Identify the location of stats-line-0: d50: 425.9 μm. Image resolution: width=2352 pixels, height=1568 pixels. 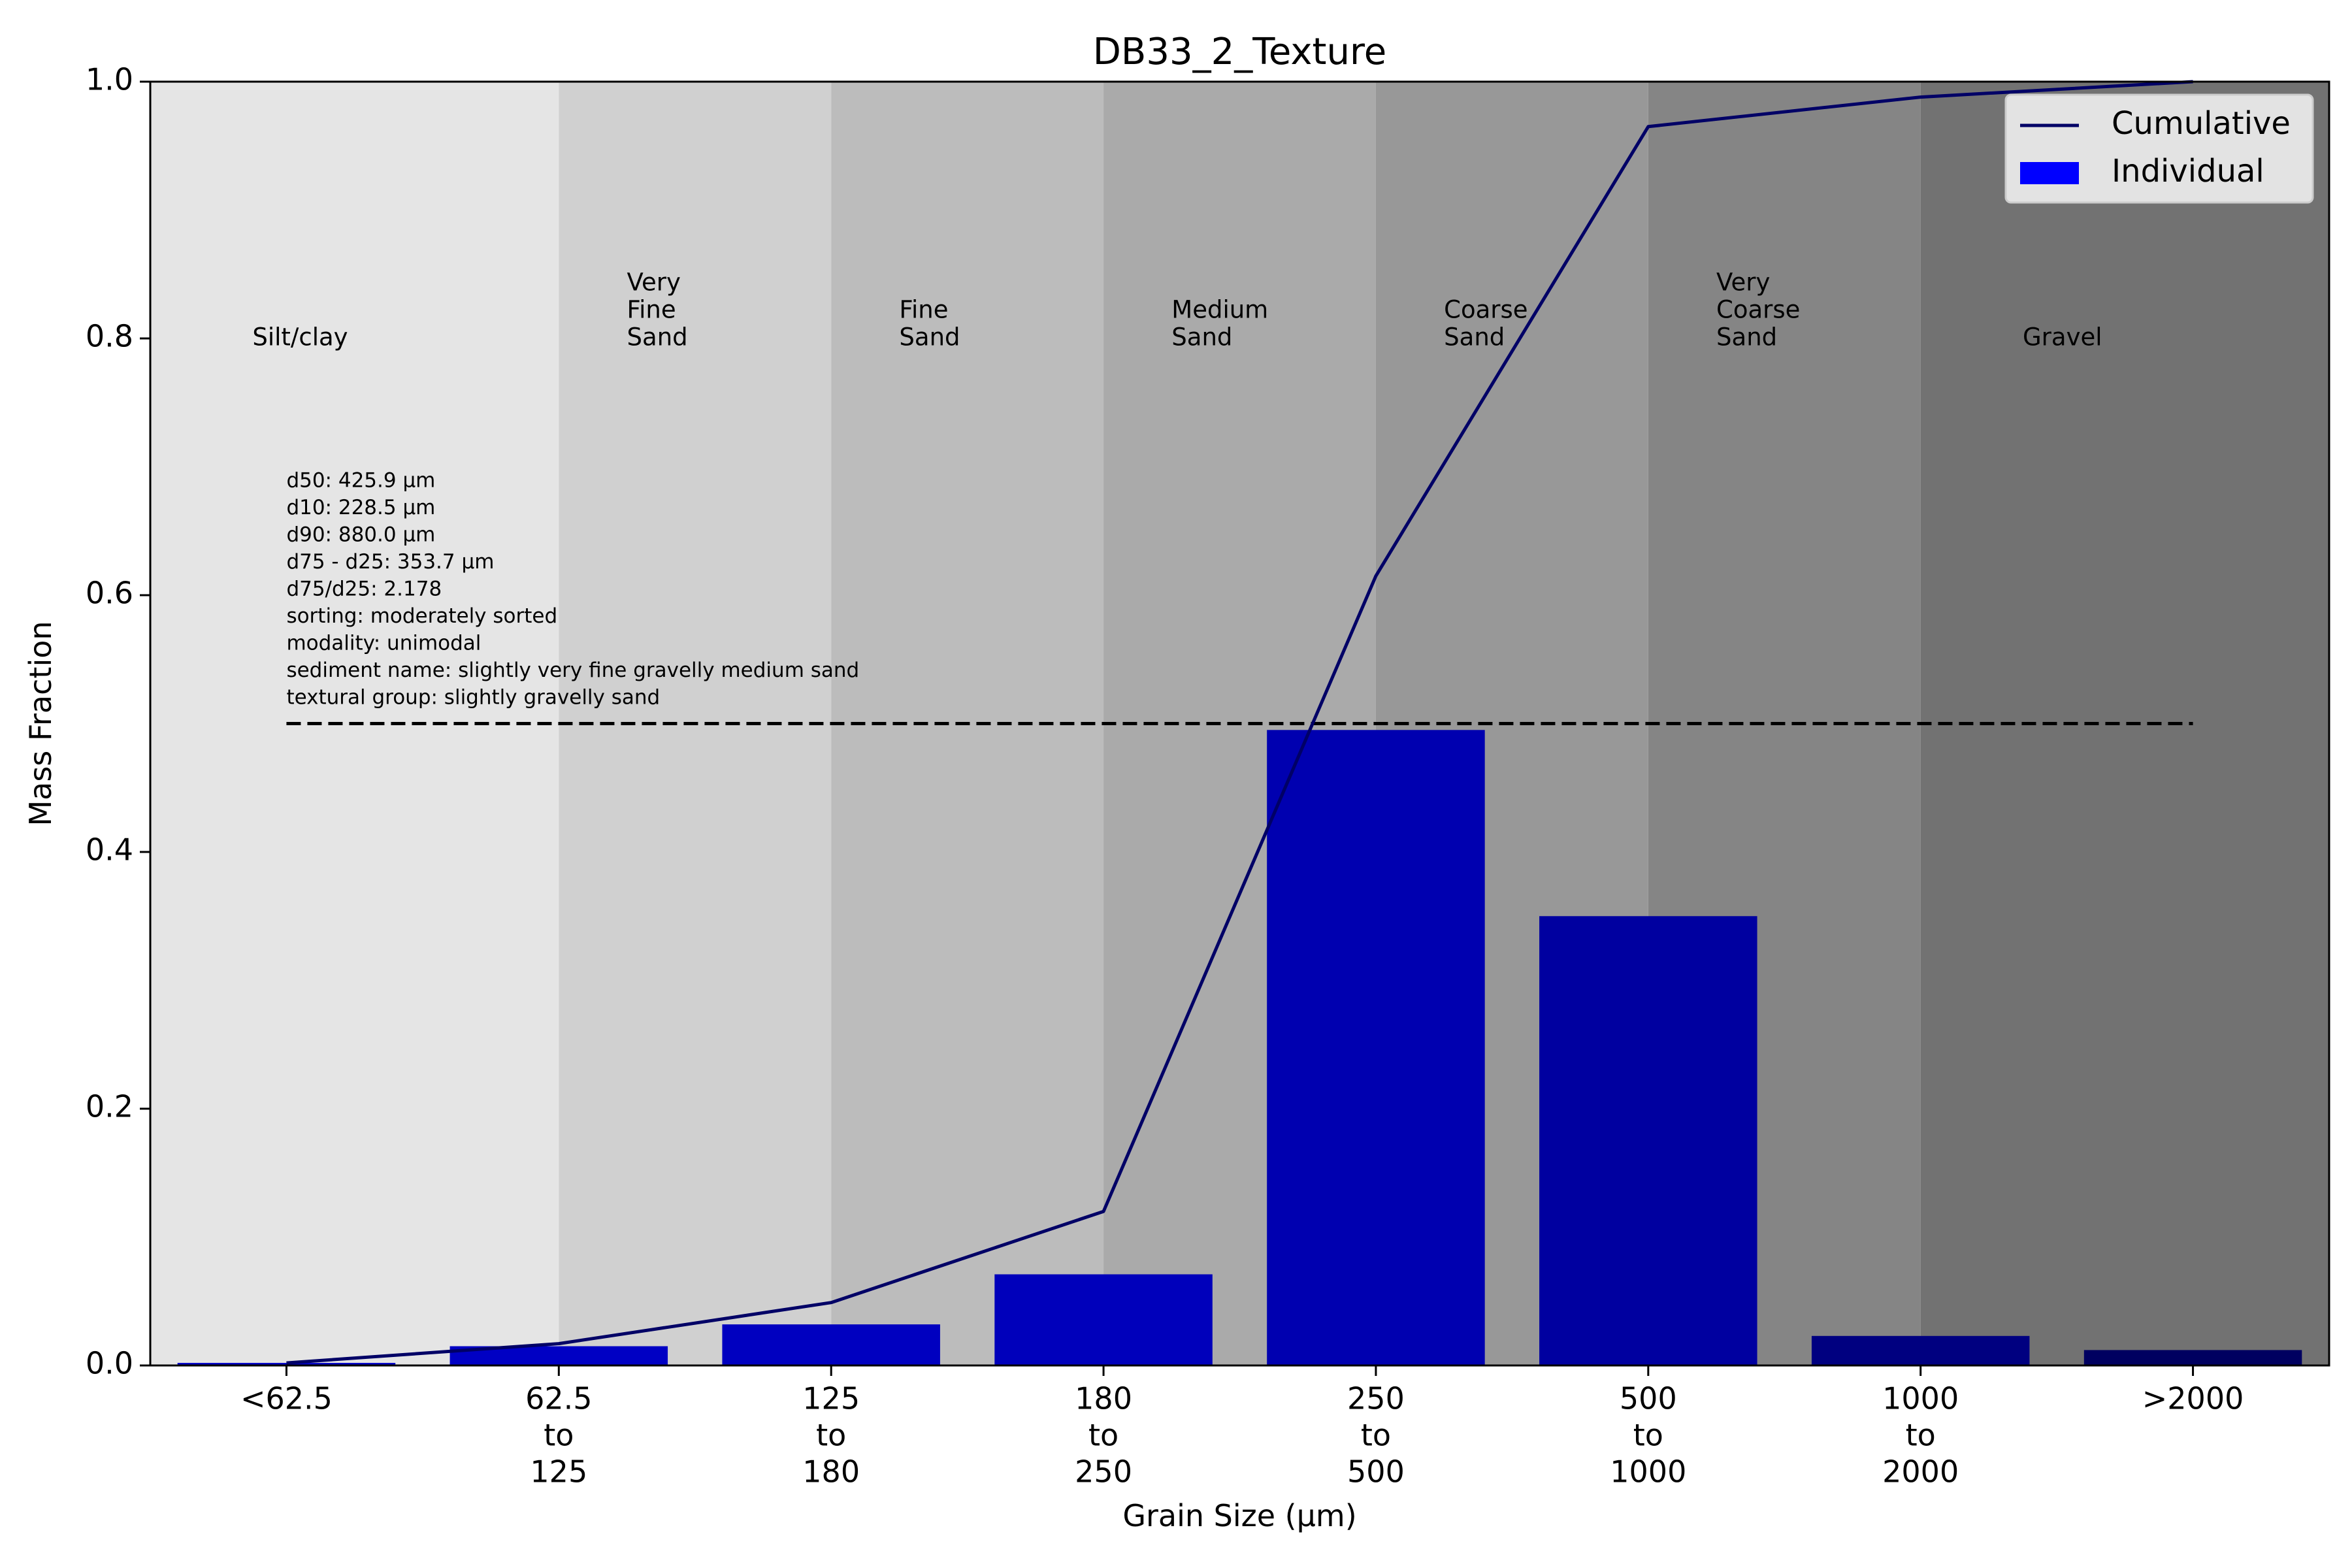
(360, 481).